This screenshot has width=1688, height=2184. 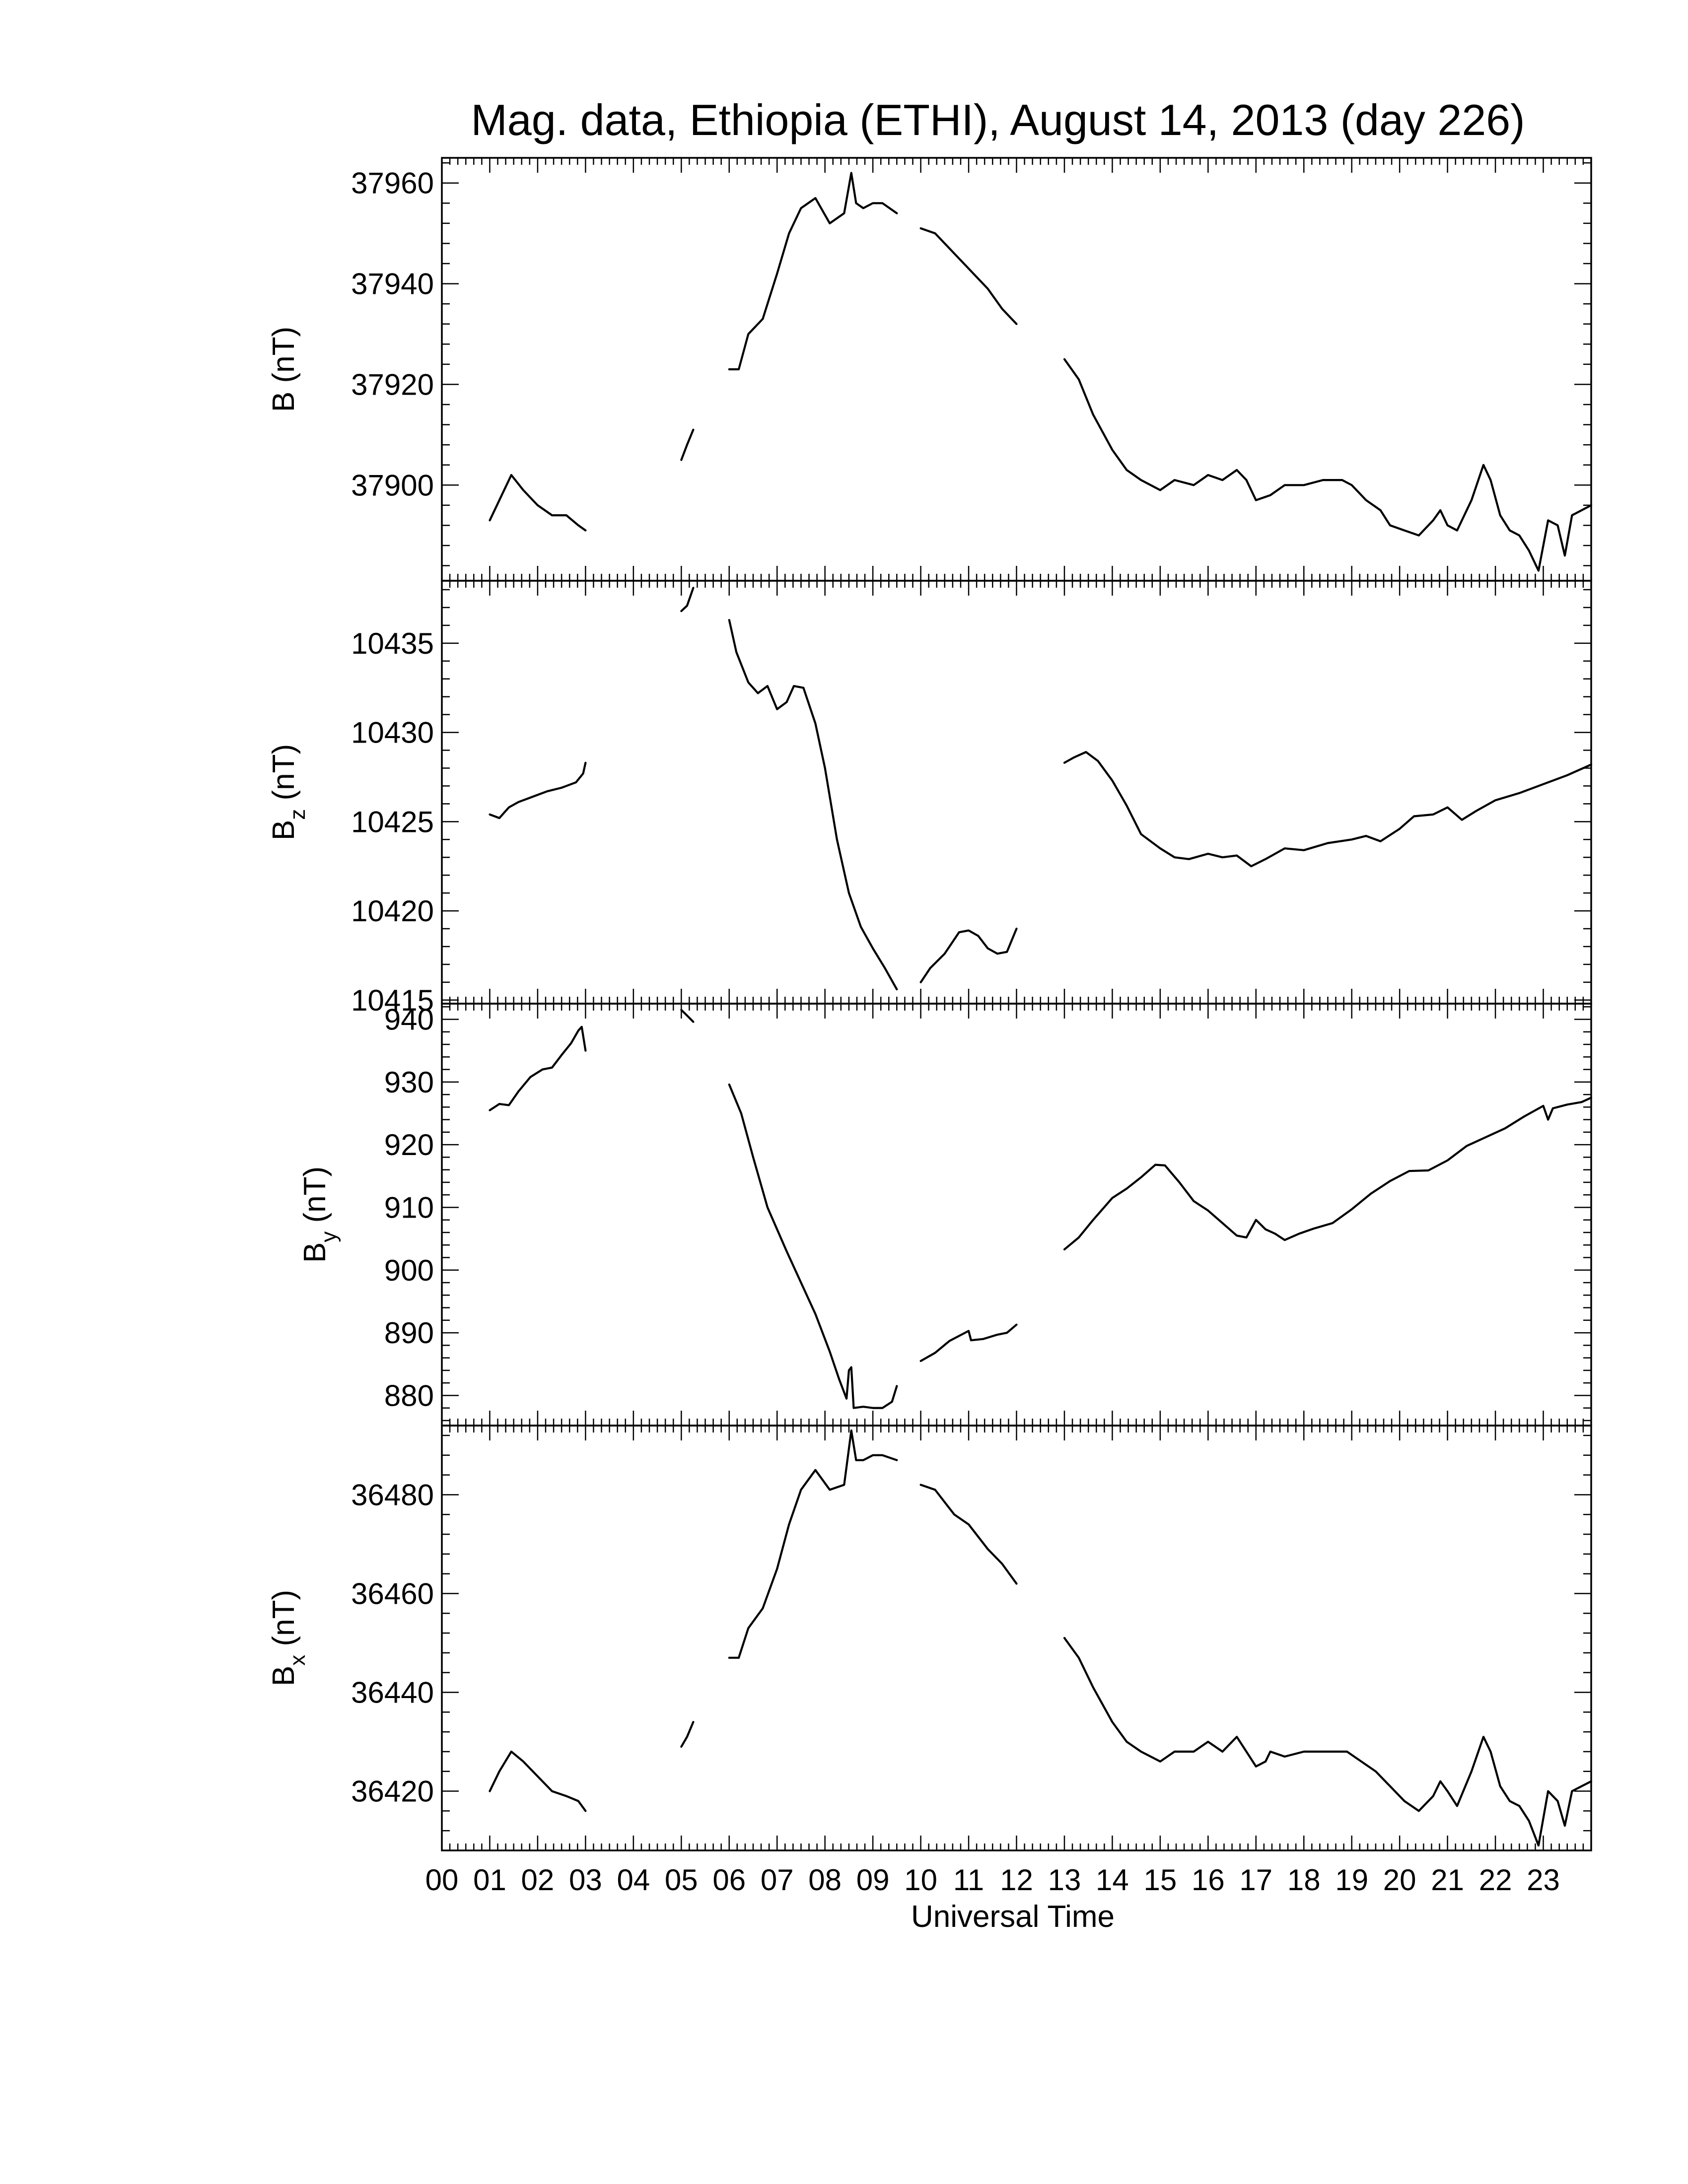 I want to click on y-tick-label: 10425, so click(x=392, y=821).